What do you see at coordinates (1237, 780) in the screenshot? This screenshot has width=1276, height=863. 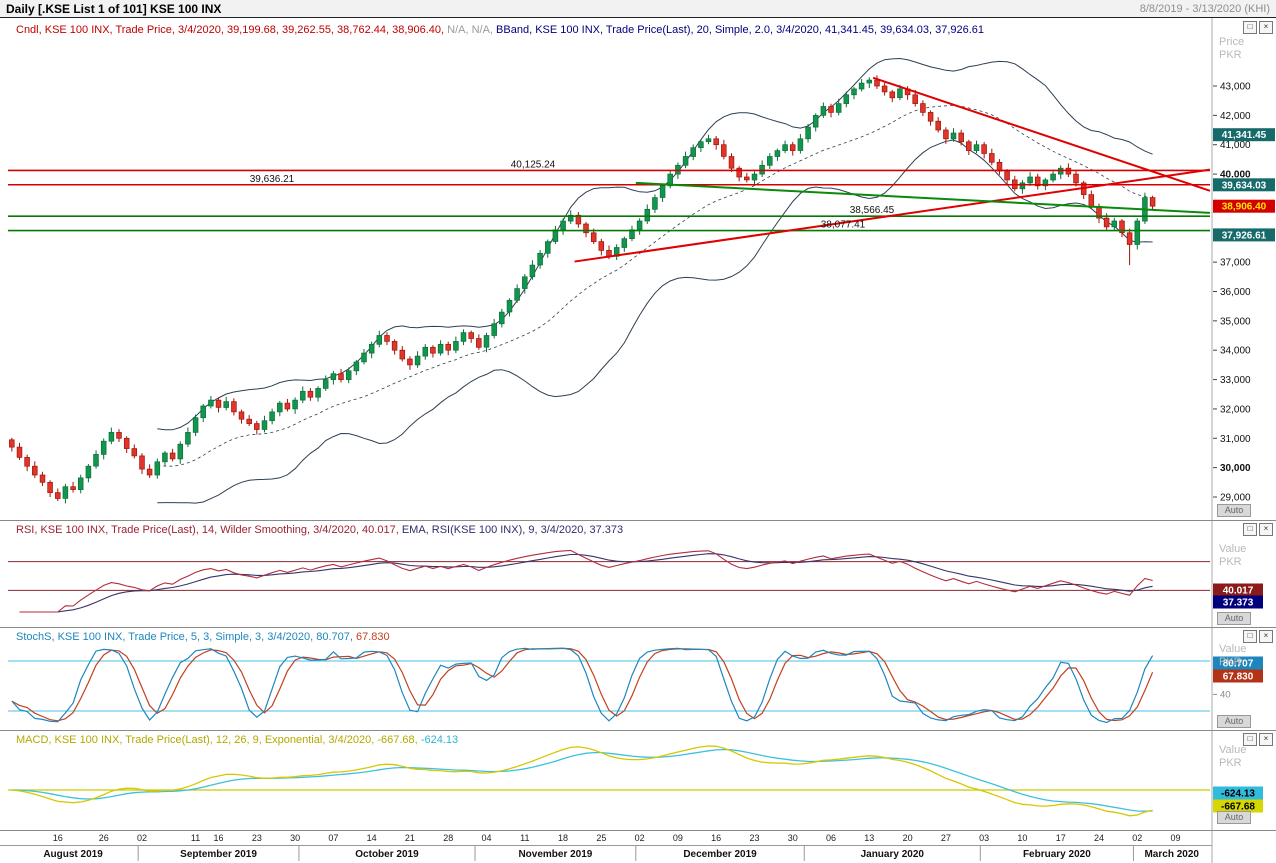 I see `macd-axis: -624.13 -667.68` at bounding box center [1237, 780].